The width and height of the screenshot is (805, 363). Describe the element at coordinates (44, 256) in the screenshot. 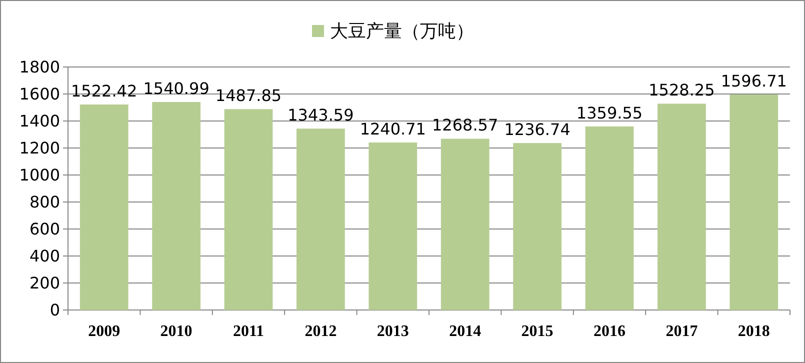

I see `y-tick-label: 400` at that location.